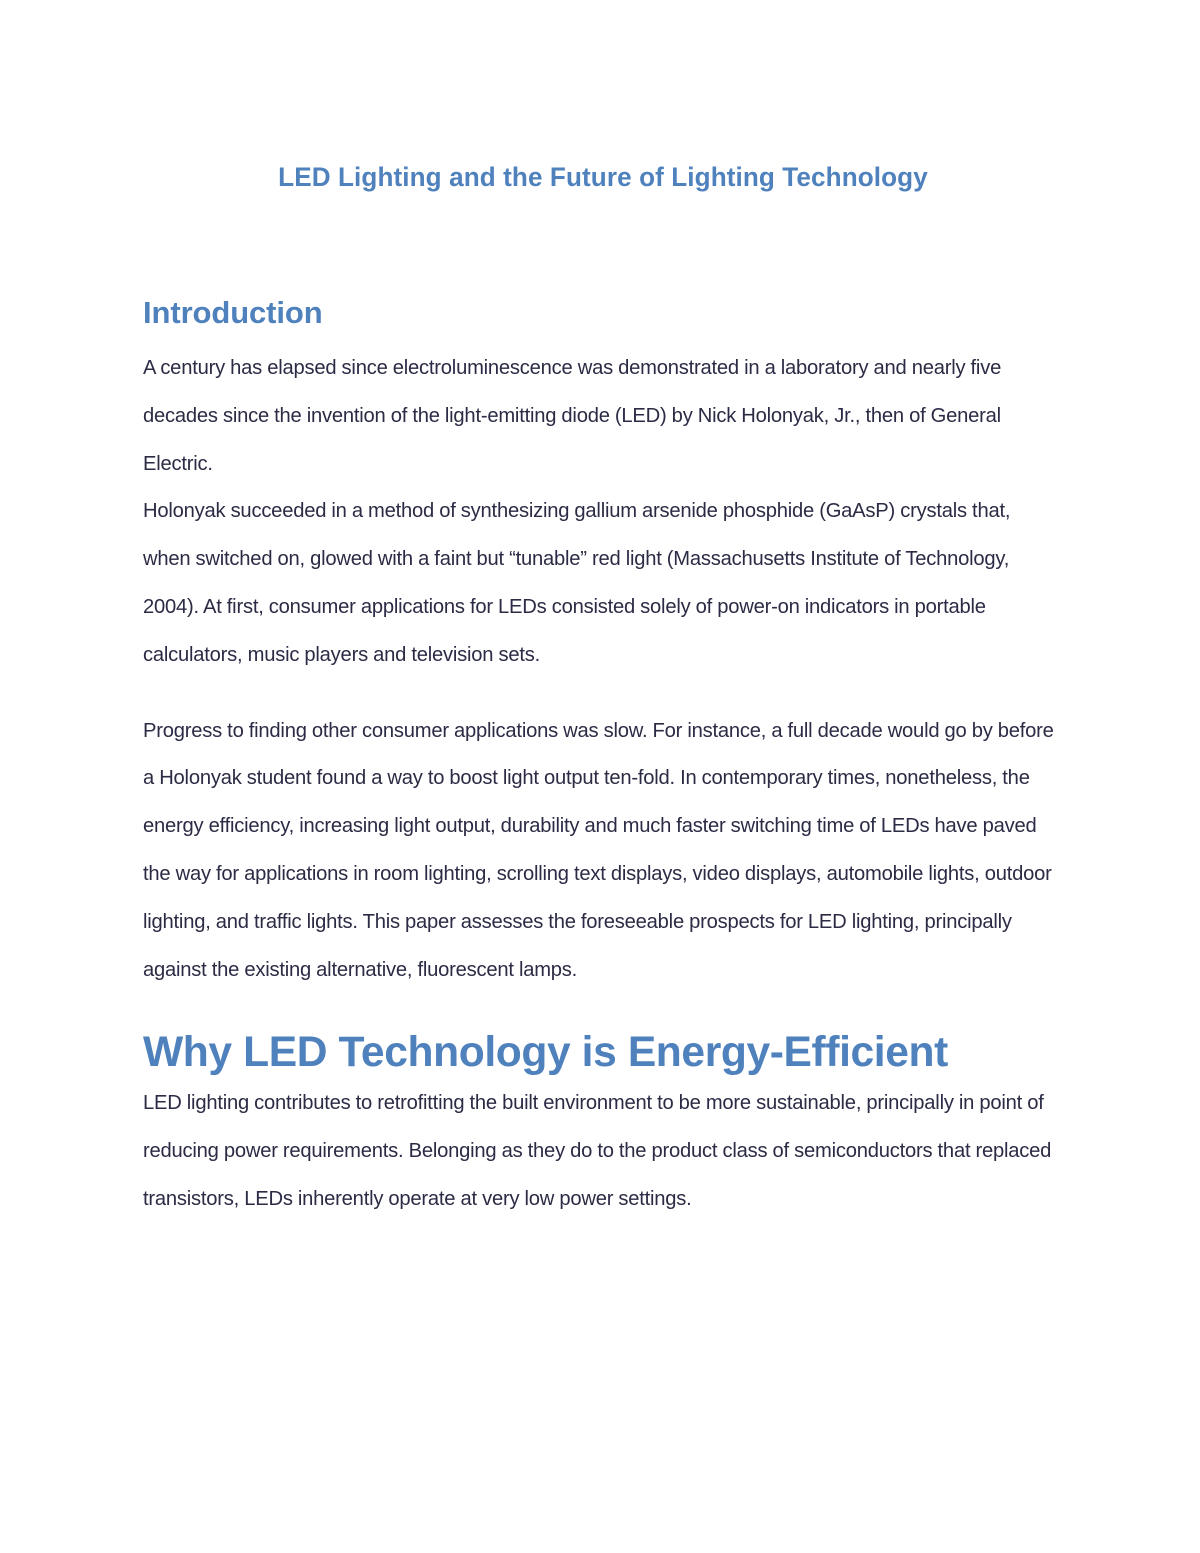 The height and width of the screenshot is (1553, 1200). Describe the element at coordinates (545, 1052) in the screenshot. I see `section-heading-why-led-technology: Why LED Technology is Energy-Efficient` at that location.